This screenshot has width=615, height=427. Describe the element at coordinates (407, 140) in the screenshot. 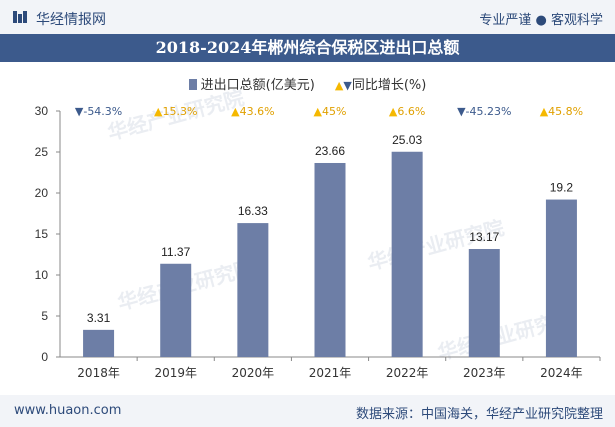

I see `bar-value-label: 25.03` at that location.